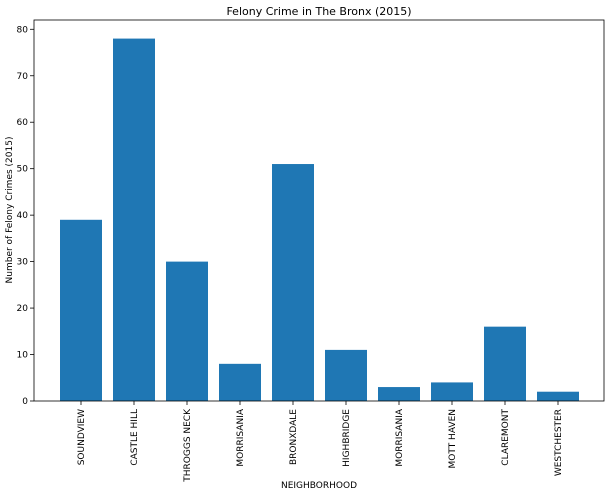 This screenshot has width=613, height=496. I want to click on x-tick-label: SOUNDVIEW, so click(82, 437).